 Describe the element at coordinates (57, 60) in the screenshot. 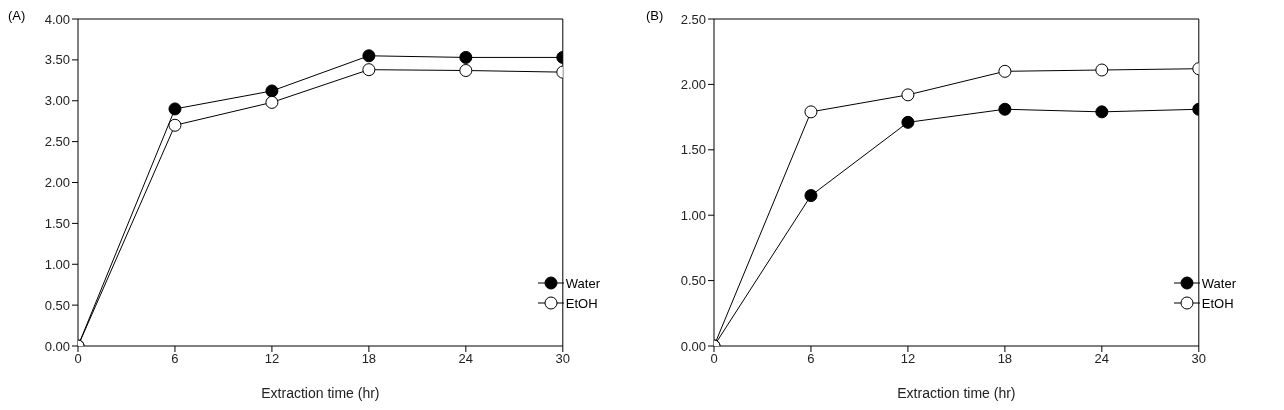

I see `y-tick-label: 3.50` at that location.